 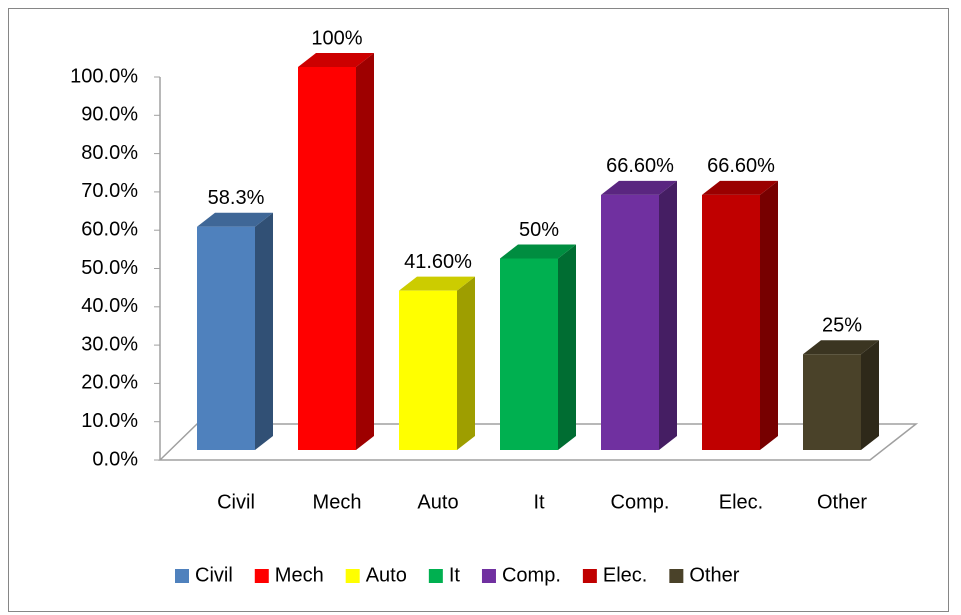 What do you see at coordinates (337, 502) in the screenshot?
I see `x-tick-label: Mech` at bounding box center [337, 502].